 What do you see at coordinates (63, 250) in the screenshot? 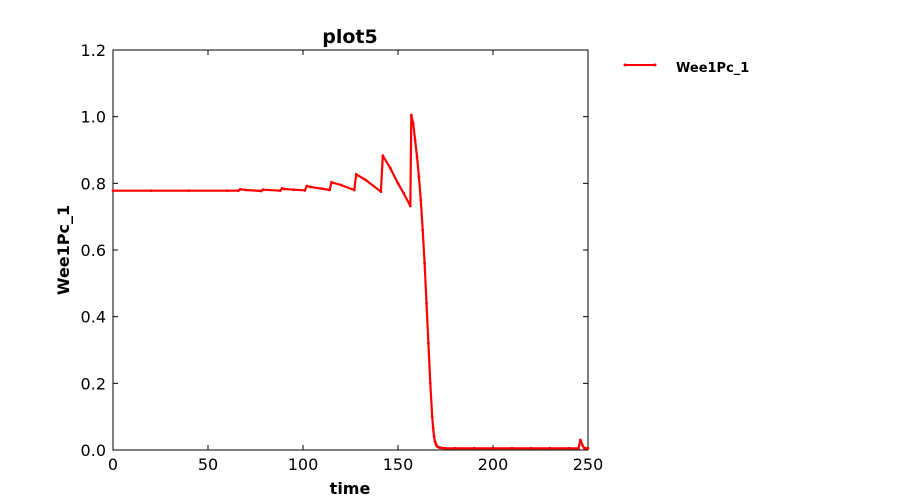
I see `y-axis-title: Wee1Pc_1` at bounding box center [63, 250].